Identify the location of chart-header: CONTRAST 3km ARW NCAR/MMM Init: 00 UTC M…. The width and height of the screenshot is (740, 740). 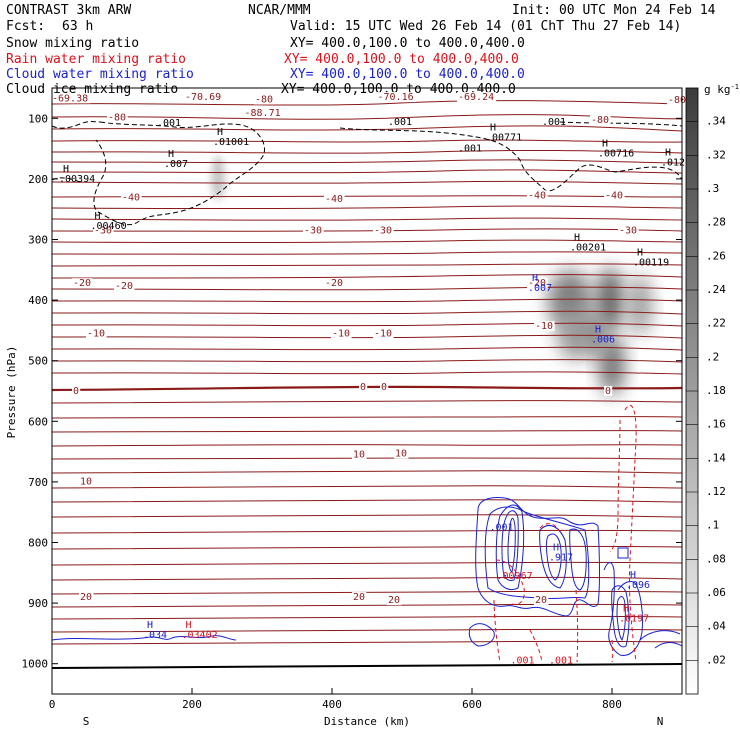
(361, 50).